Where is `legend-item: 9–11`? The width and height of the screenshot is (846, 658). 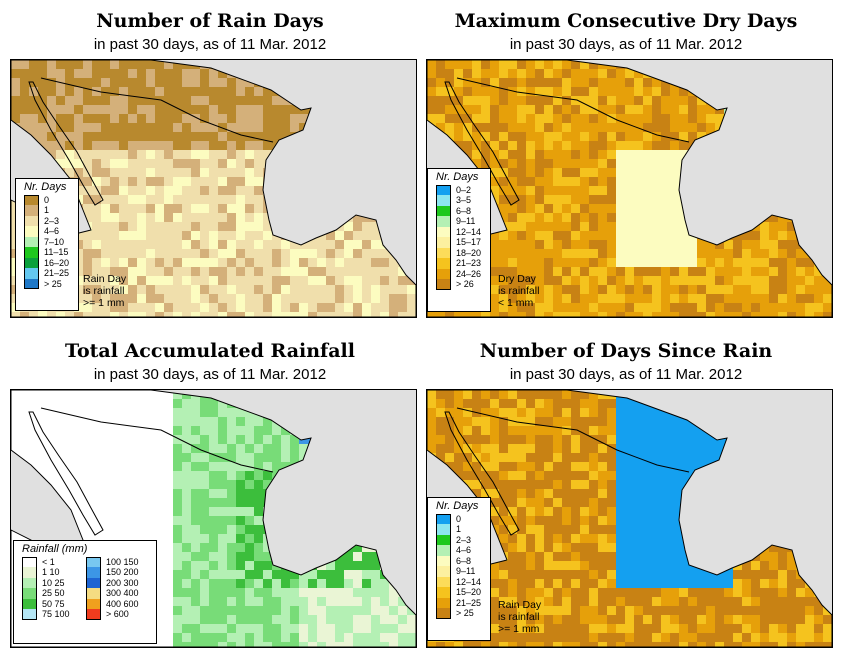
legend-item: 9–11 is located at coordinates (459, 221).